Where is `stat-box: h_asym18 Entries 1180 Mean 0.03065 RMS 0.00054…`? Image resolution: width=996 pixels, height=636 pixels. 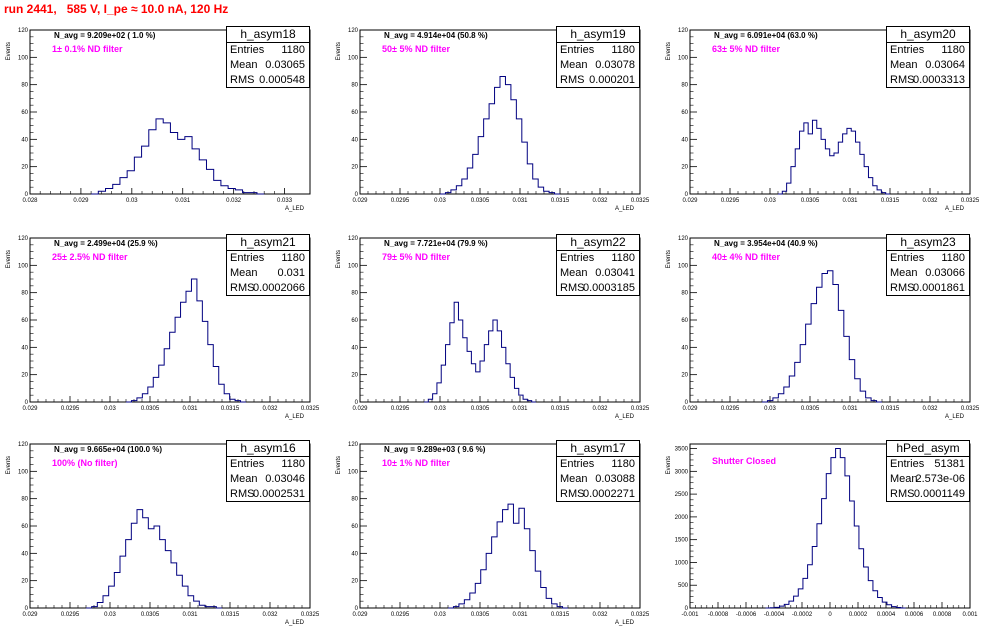
stat-box: h_asym18 Entries 1180 Mean 0.03065 RMS 0.00054… is located at coordinates (268, 57).